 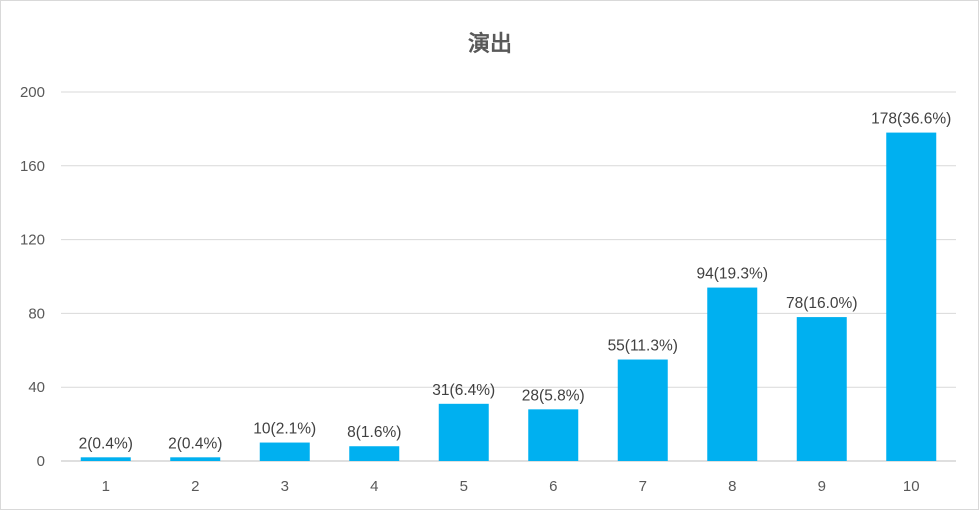 What do you see at coordinates (643, 346) in the screenshot?
I see `data-label-7: 55(11.3%)` at bounding box center [643, 346].